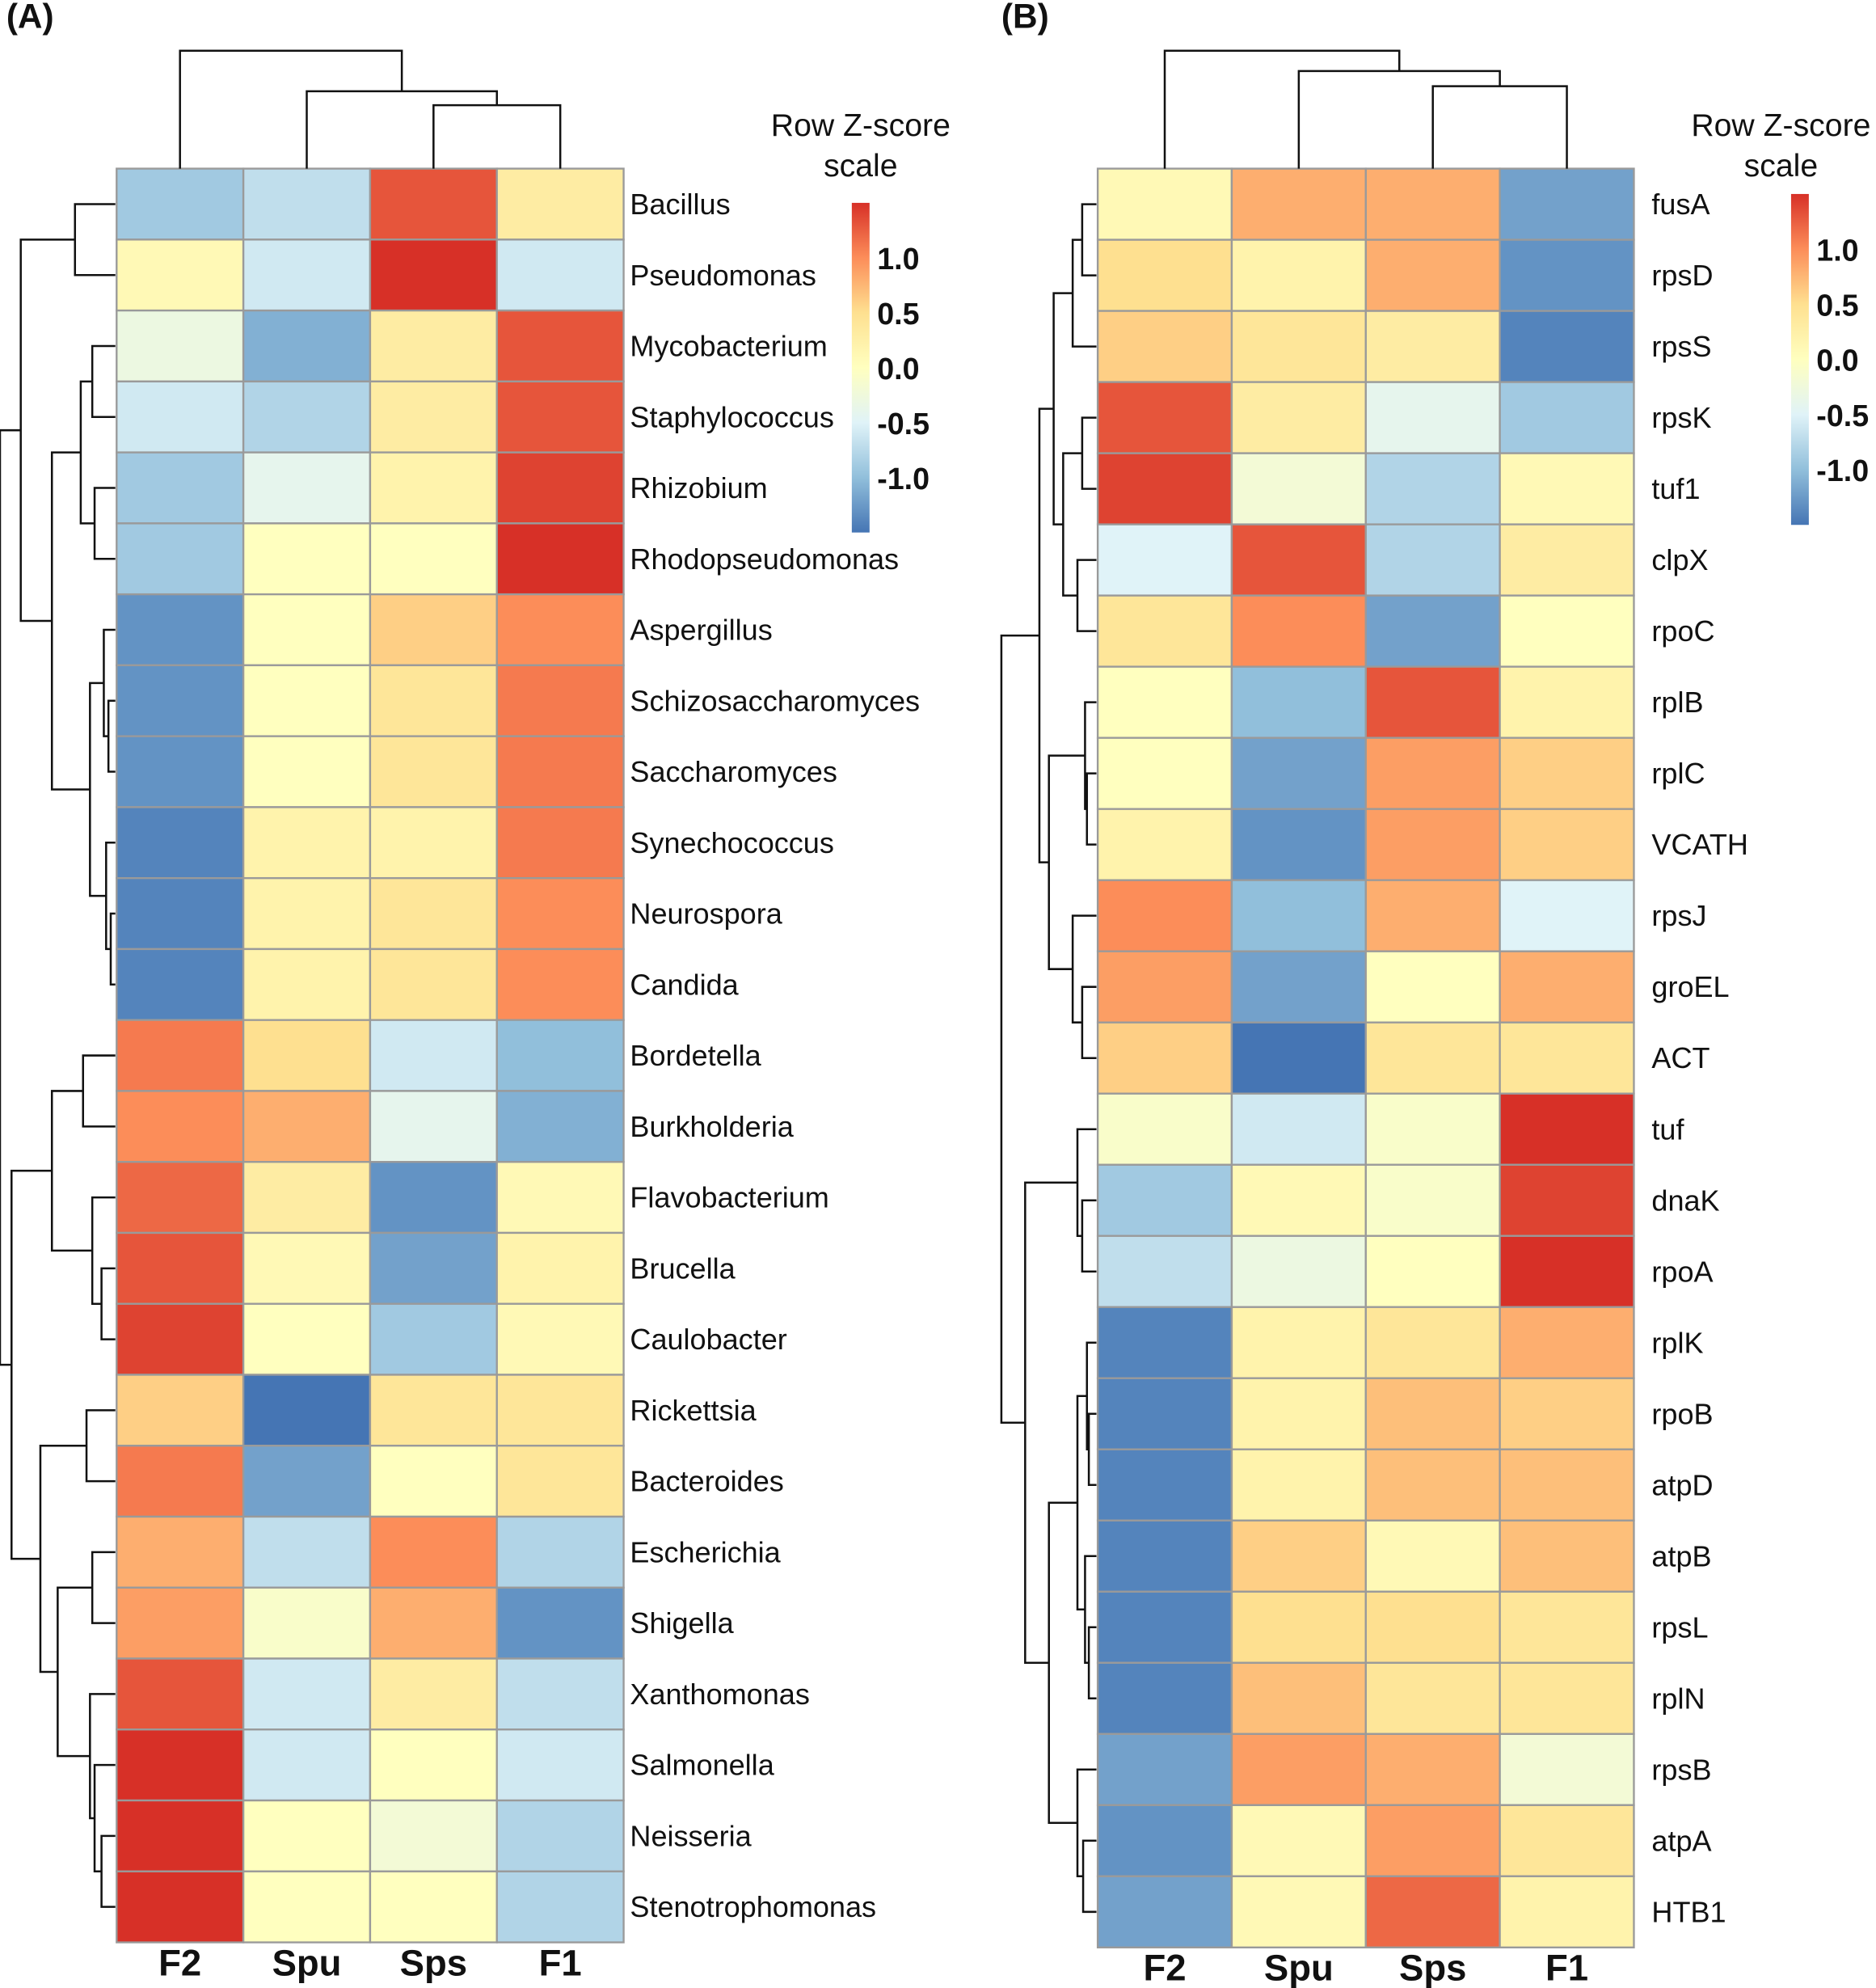 The width and height of the screenshot is (1876, 1988). What do you see at coordinates (1682, 1271) in the screenshot?
I see `row-label: rpoA` at bounding box center [1682, 1271].